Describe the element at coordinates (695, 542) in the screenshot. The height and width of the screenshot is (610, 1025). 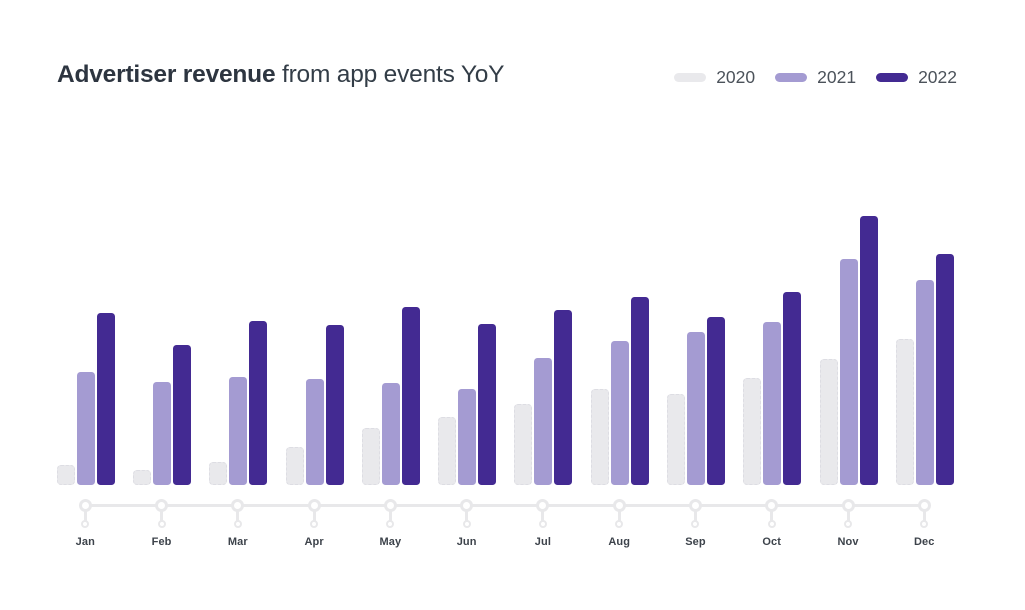
I see `month-label-sep: Sep` at that location.